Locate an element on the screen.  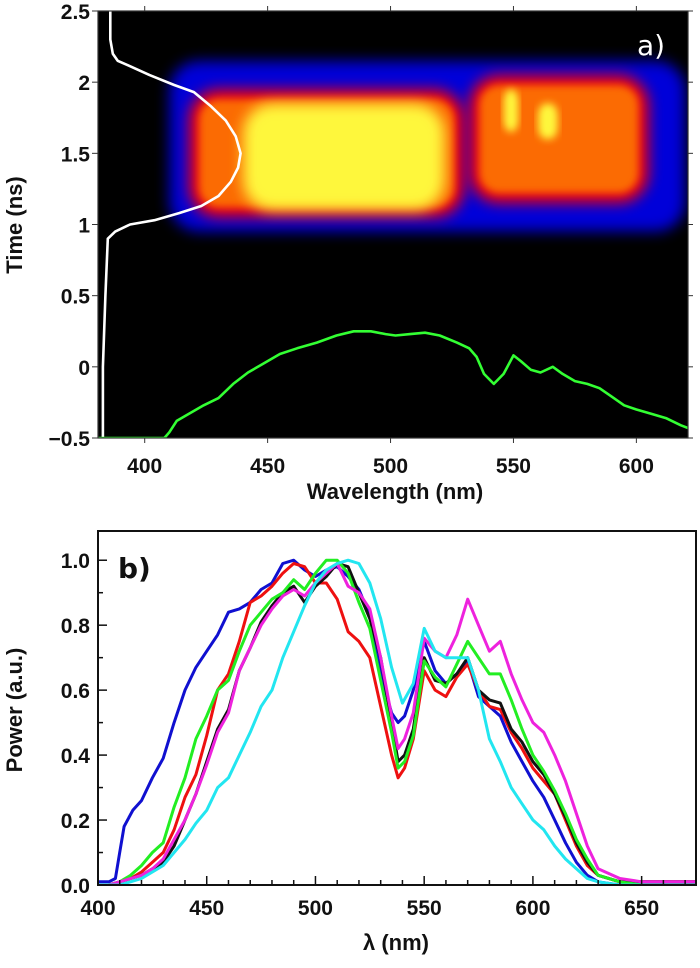
y-tick-label: 0.8 is located at coordinates (76, 626).